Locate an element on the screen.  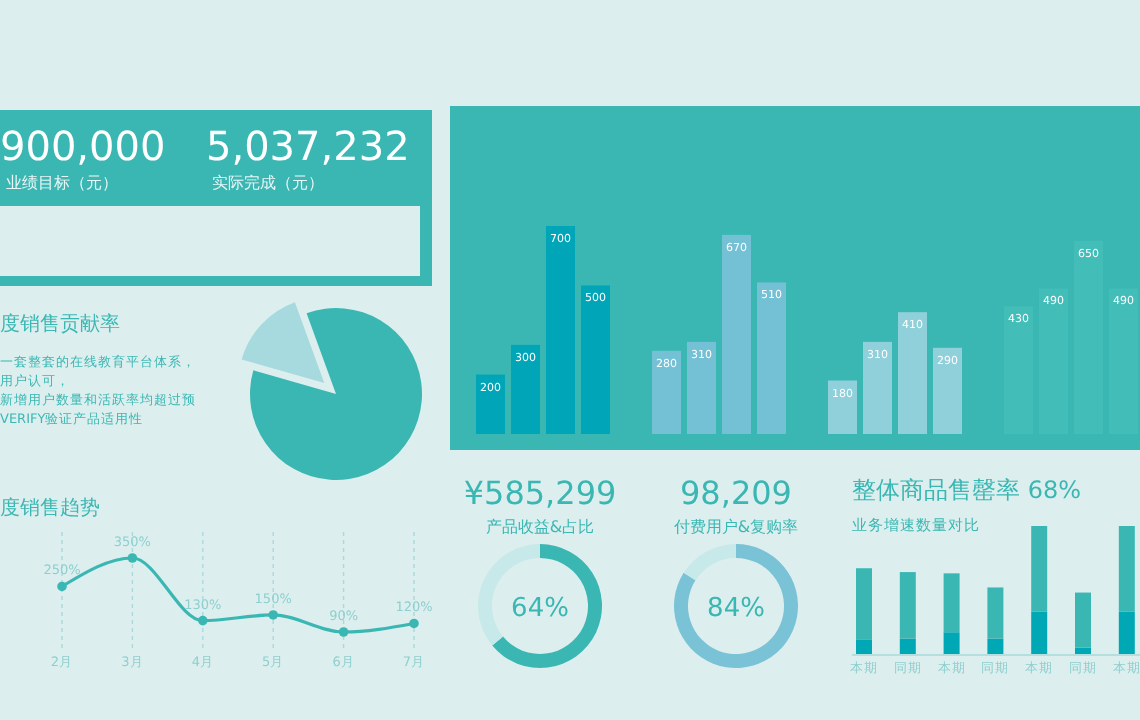
data-label: 64% is located at coordinates (540, 609).